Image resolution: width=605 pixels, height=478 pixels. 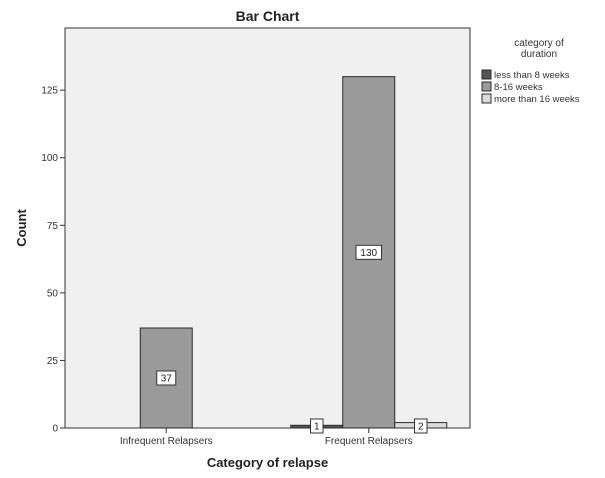 What do you see at coordinates (267, 462) in the screenshot?
I see `x-axis-label: Category of relapse` at bounding box center [267, 462].